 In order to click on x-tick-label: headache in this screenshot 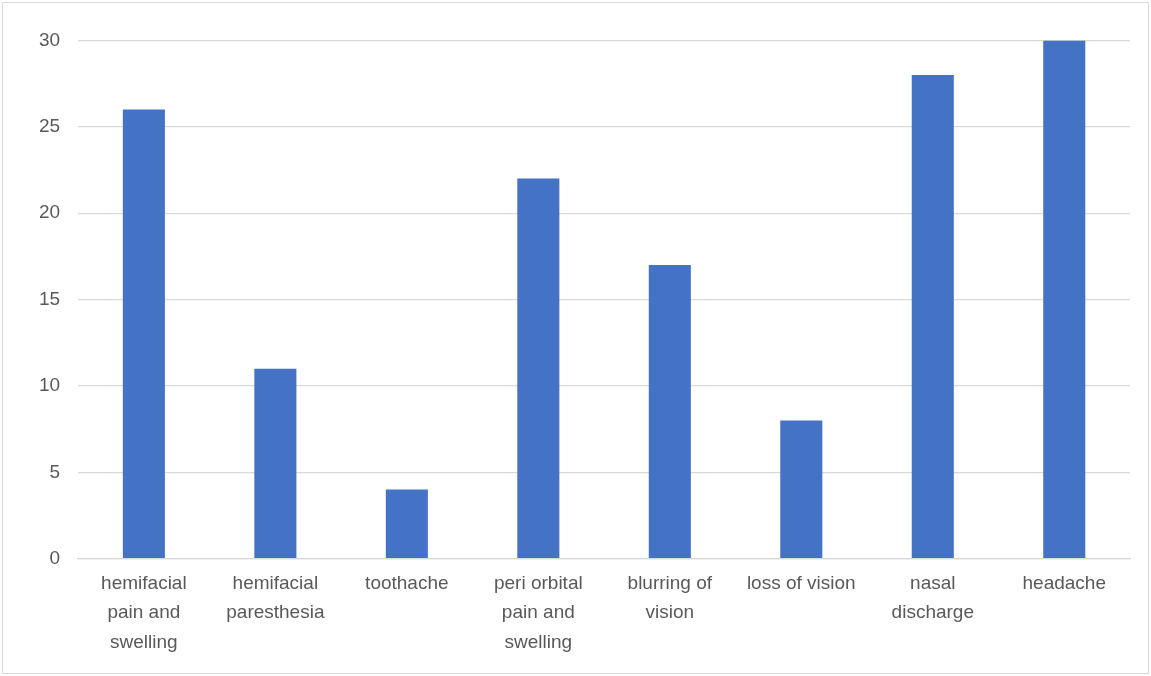, I will do `click(1064, 582)`.